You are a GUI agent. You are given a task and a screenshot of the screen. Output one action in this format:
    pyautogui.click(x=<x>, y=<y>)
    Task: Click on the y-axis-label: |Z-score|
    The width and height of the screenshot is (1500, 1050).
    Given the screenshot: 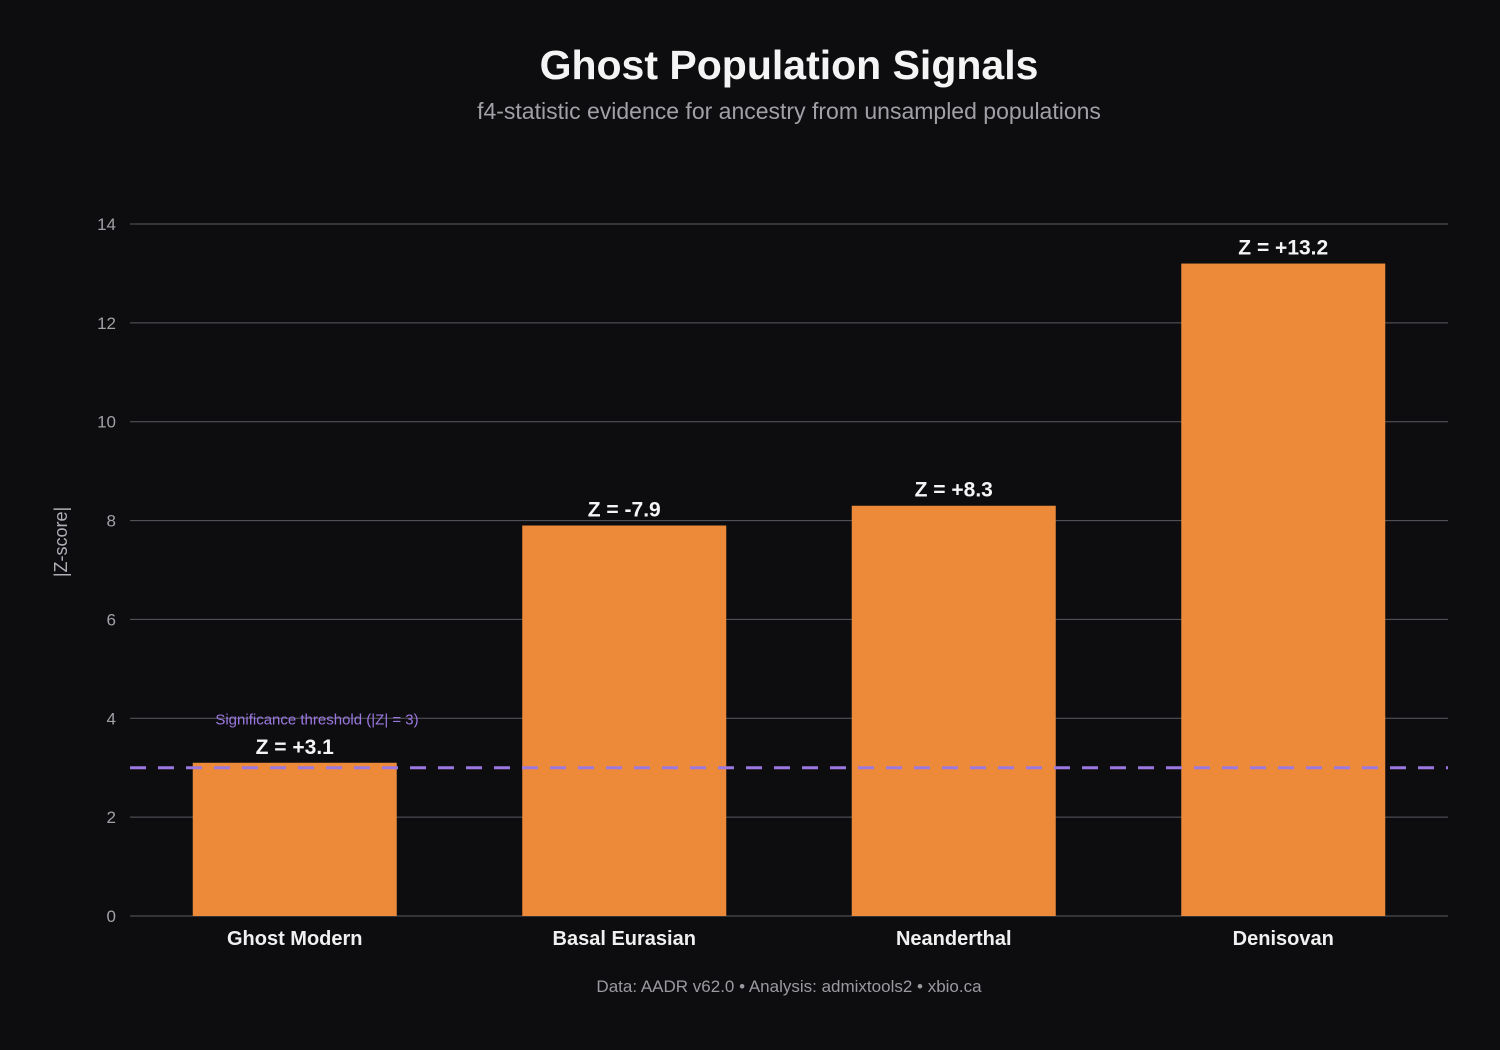 What is the action you would take?
    pyautogui.click(x=61, y=542)
    